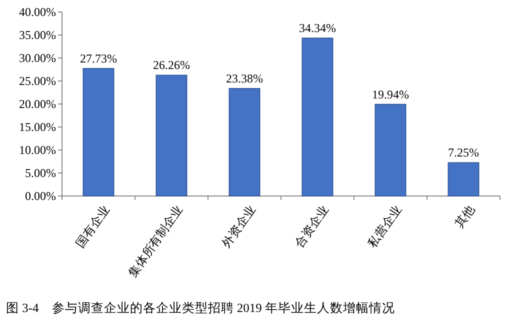 The width and height of the screenshot is (506, 323). Describe the element at coordinates (98, 58) in the screenshot. I see `data-label: 27.73%` at that location.